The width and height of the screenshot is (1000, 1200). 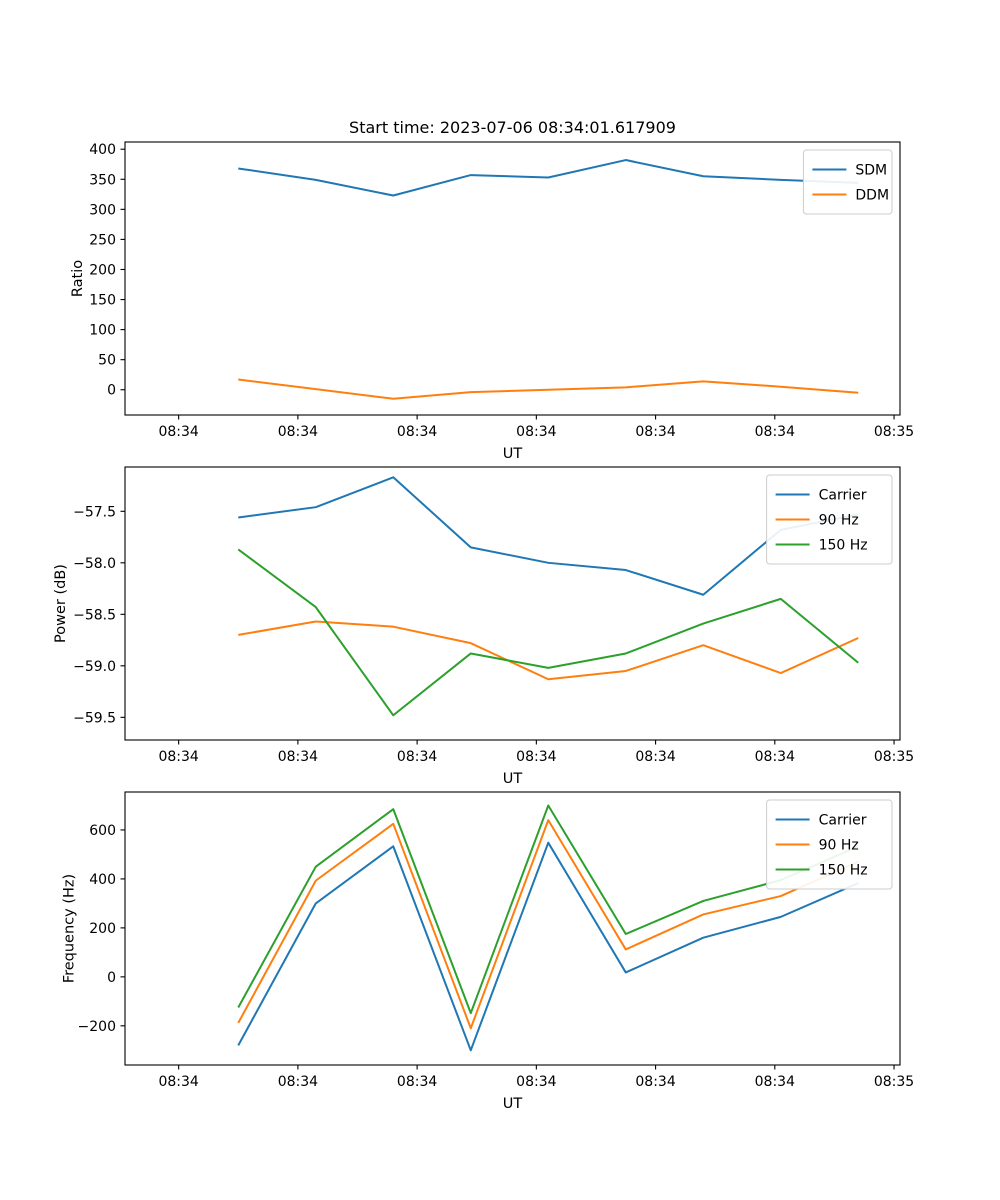 What do you see at coordinates (102, 240) in the screenshot?
I see `ytick-label: 250` at bounding box center [102, 240].